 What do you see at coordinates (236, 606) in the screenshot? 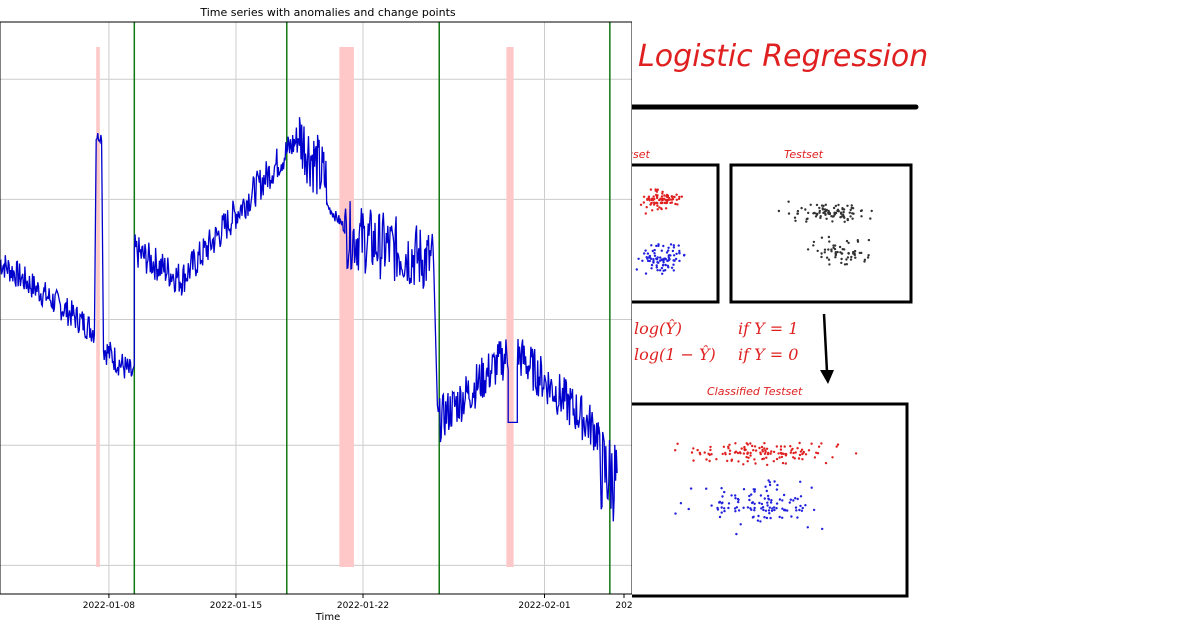
I see `x-tick-label: 2022-01-15` at bounding box center [236, 606].